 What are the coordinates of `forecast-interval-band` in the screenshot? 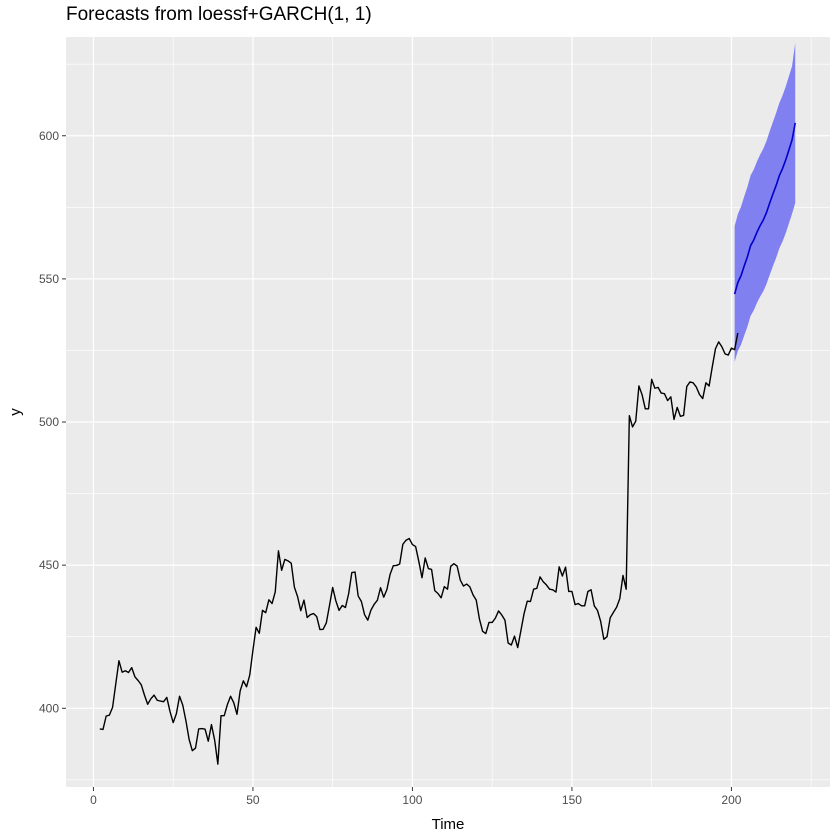 It's located at (765, 202).